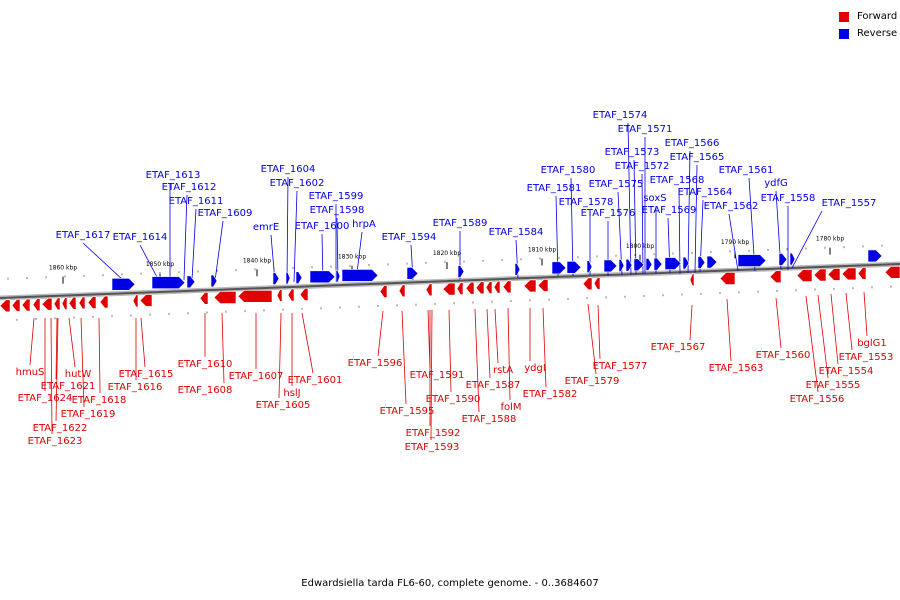 Image resolution: width=900 pixels, height=600 pixels. I want to click on forward-swatch, so click(844, 16).